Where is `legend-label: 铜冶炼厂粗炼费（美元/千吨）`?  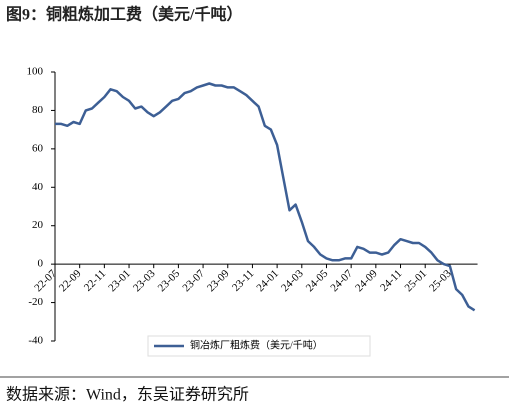
legend-label: 铜冶炼厂粗炼费（美元/千吨） is located at coordinates (256, 344).